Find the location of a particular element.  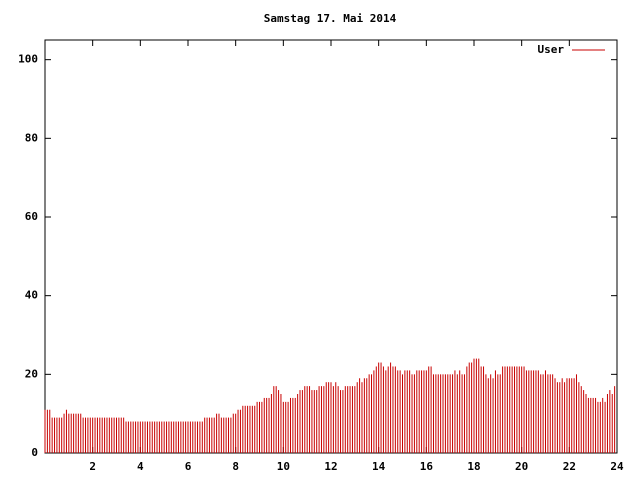

x-tick-label: 22 is located at coordinates (569, 466).